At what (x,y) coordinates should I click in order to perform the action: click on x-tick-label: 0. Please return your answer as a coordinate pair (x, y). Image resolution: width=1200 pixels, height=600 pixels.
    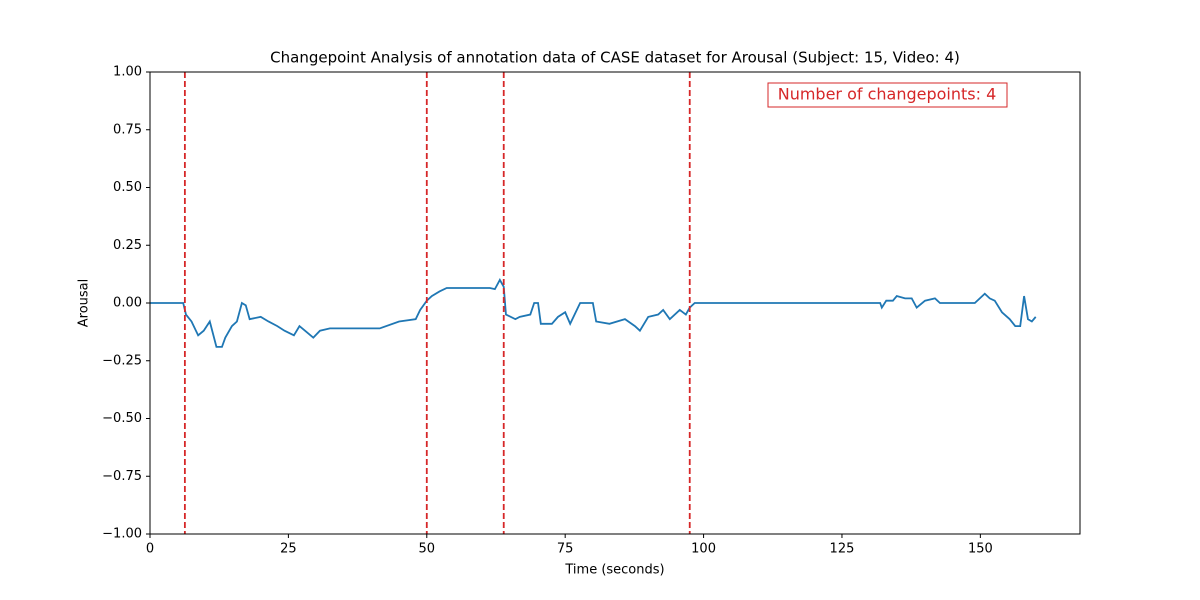
    Looking at the image, I should click on (150, 549).